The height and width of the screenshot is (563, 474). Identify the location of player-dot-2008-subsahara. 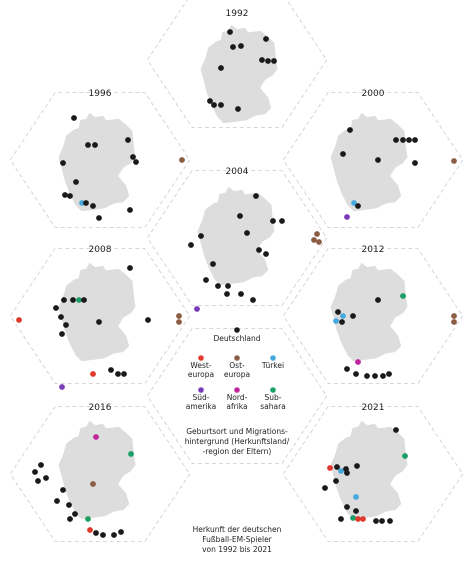
(79, 300).